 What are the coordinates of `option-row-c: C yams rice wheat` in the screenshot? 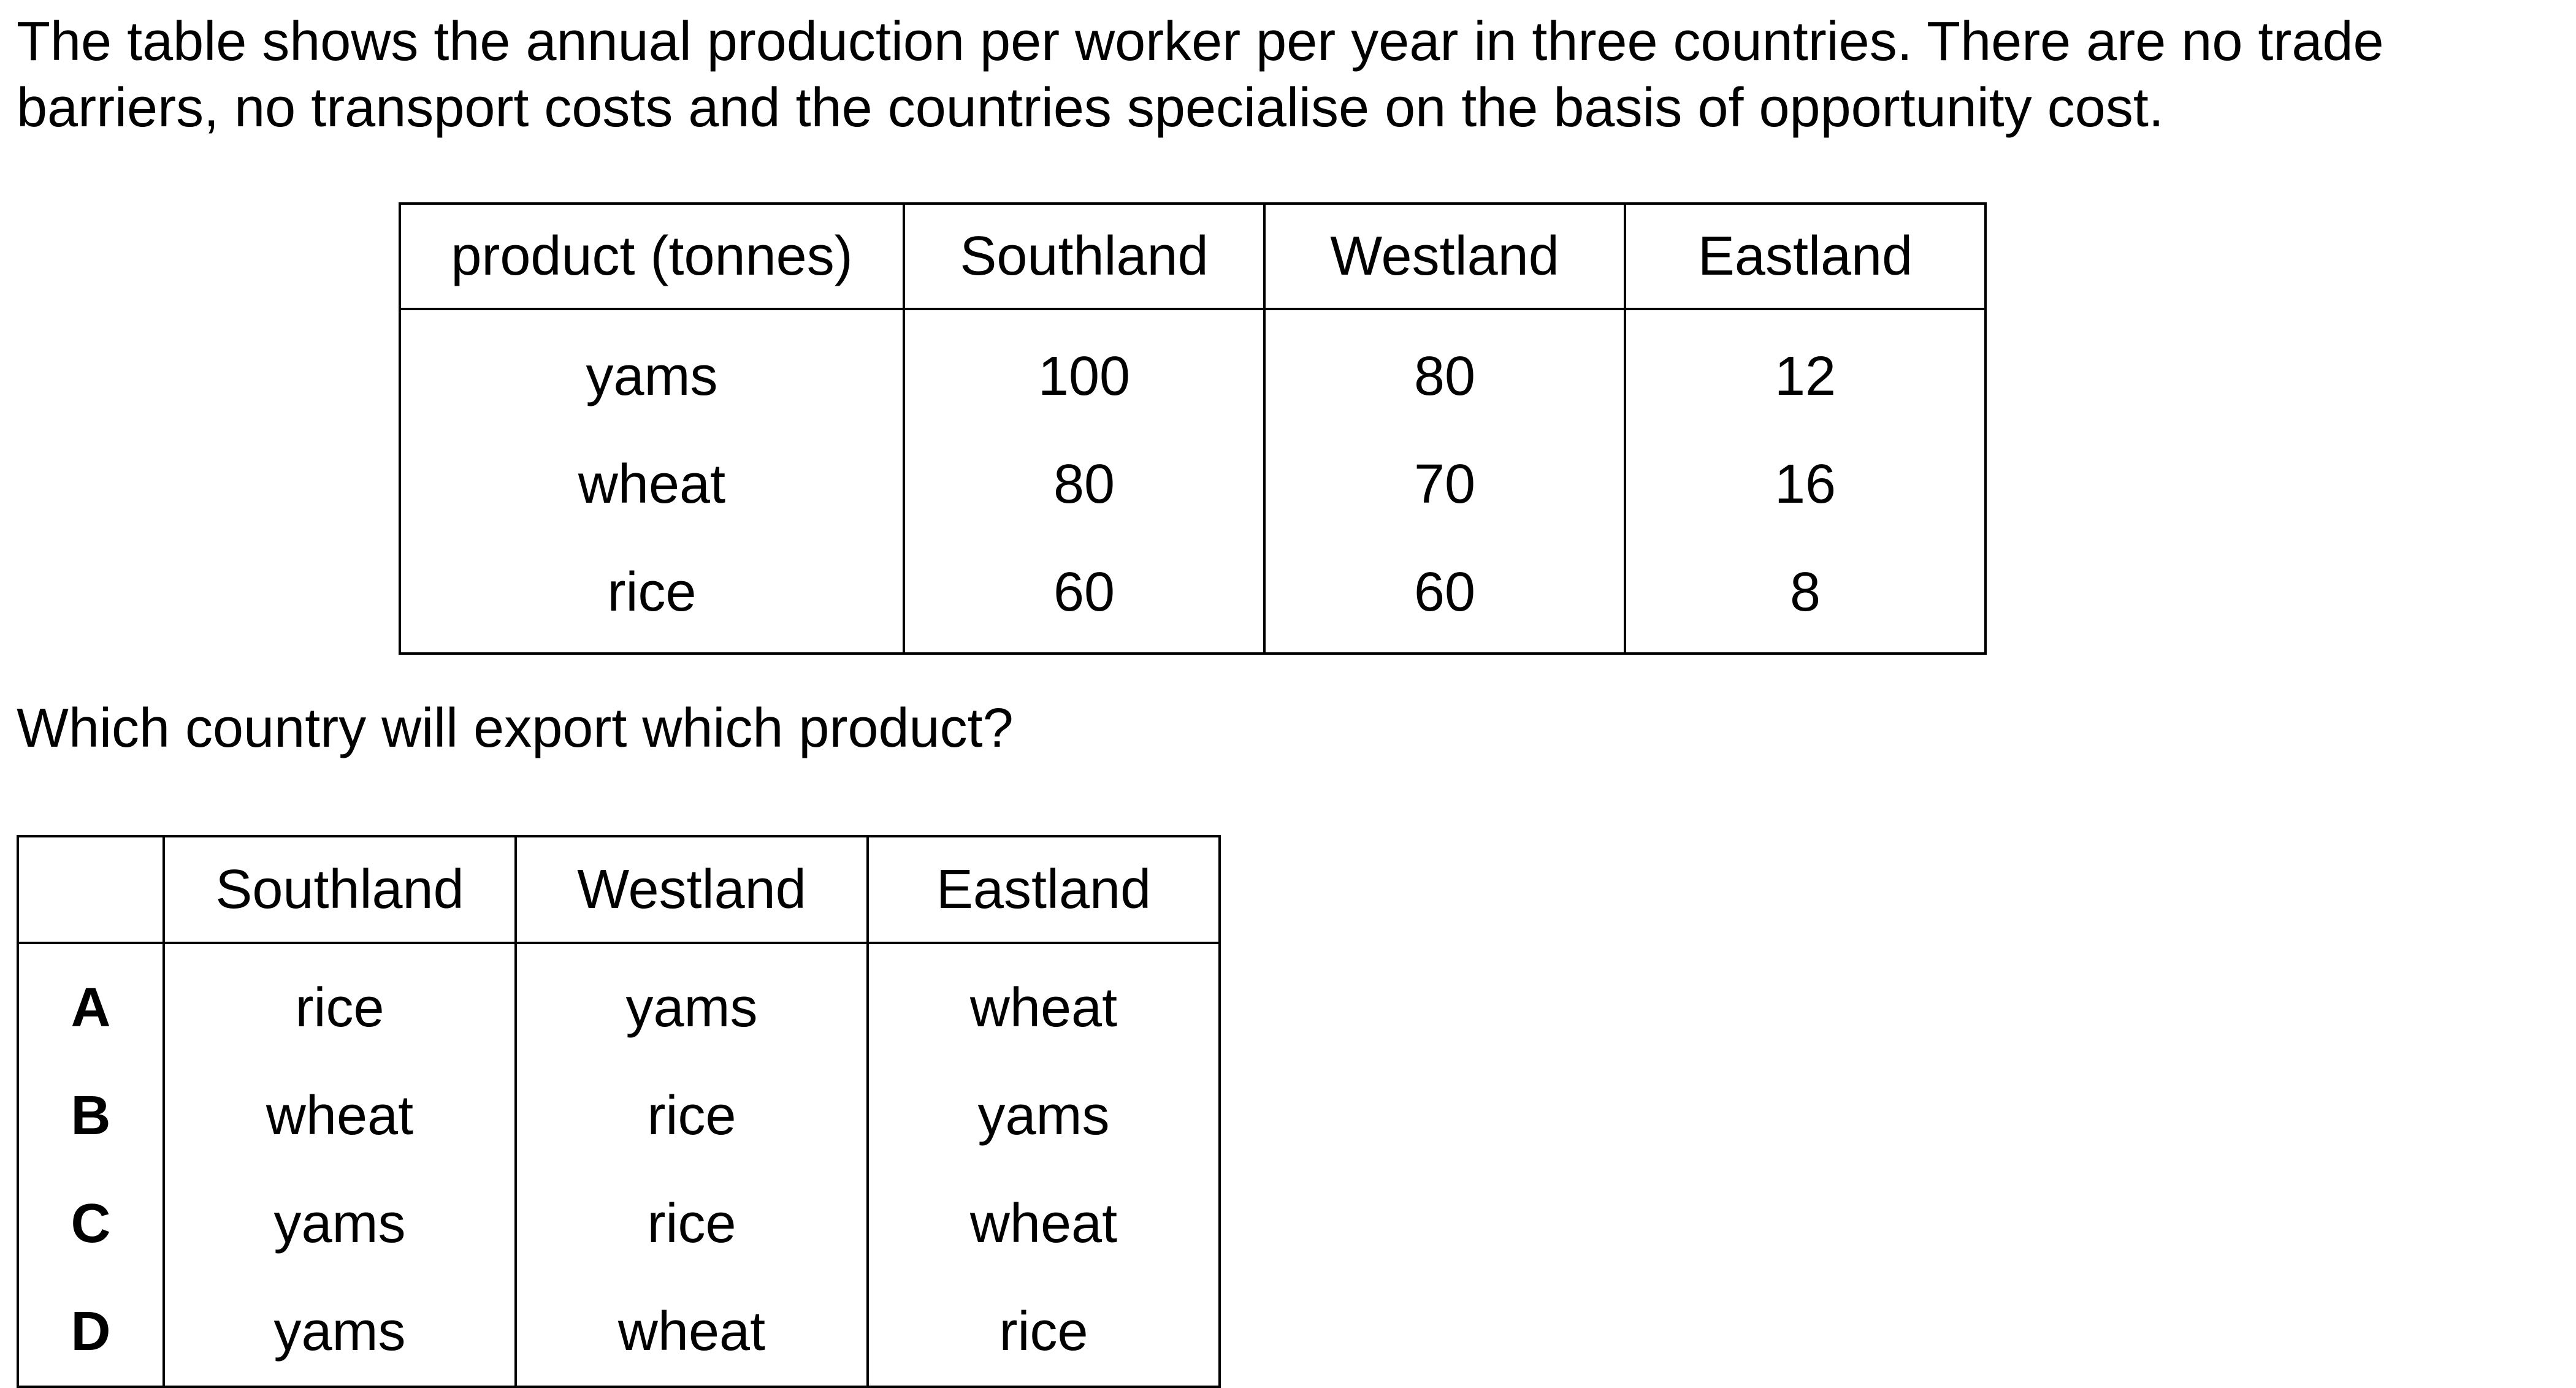 It's located at (619, 1224).